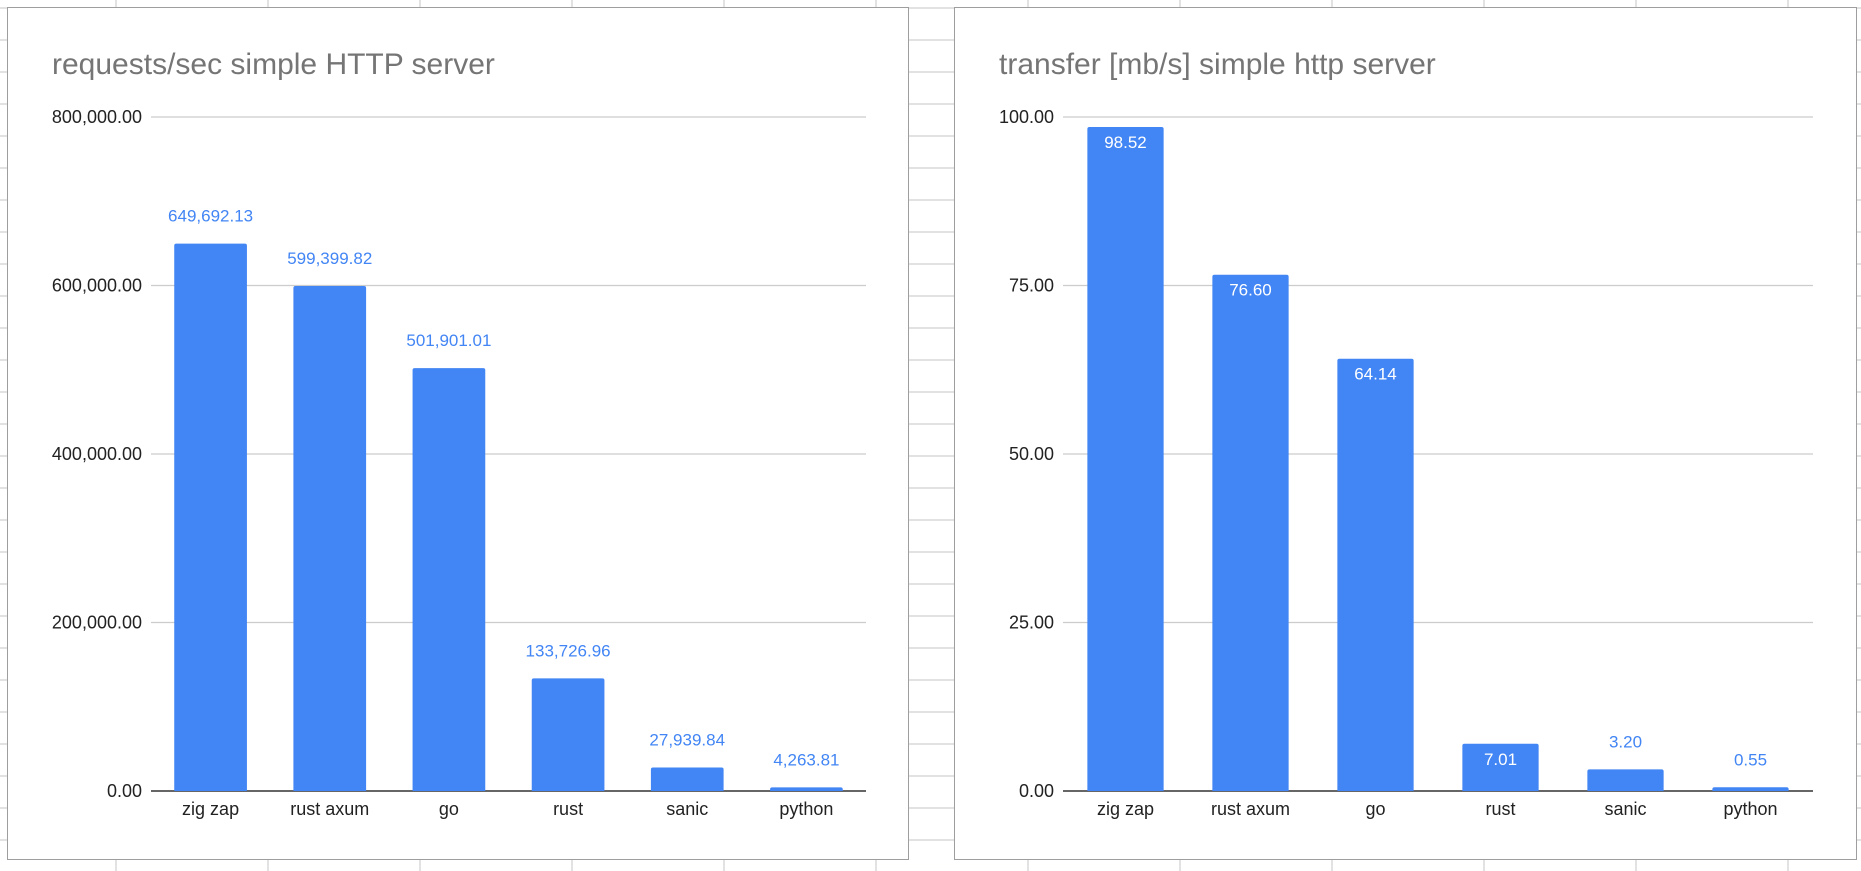  I want to click on data-label: 3.20, so click(1625, 741).